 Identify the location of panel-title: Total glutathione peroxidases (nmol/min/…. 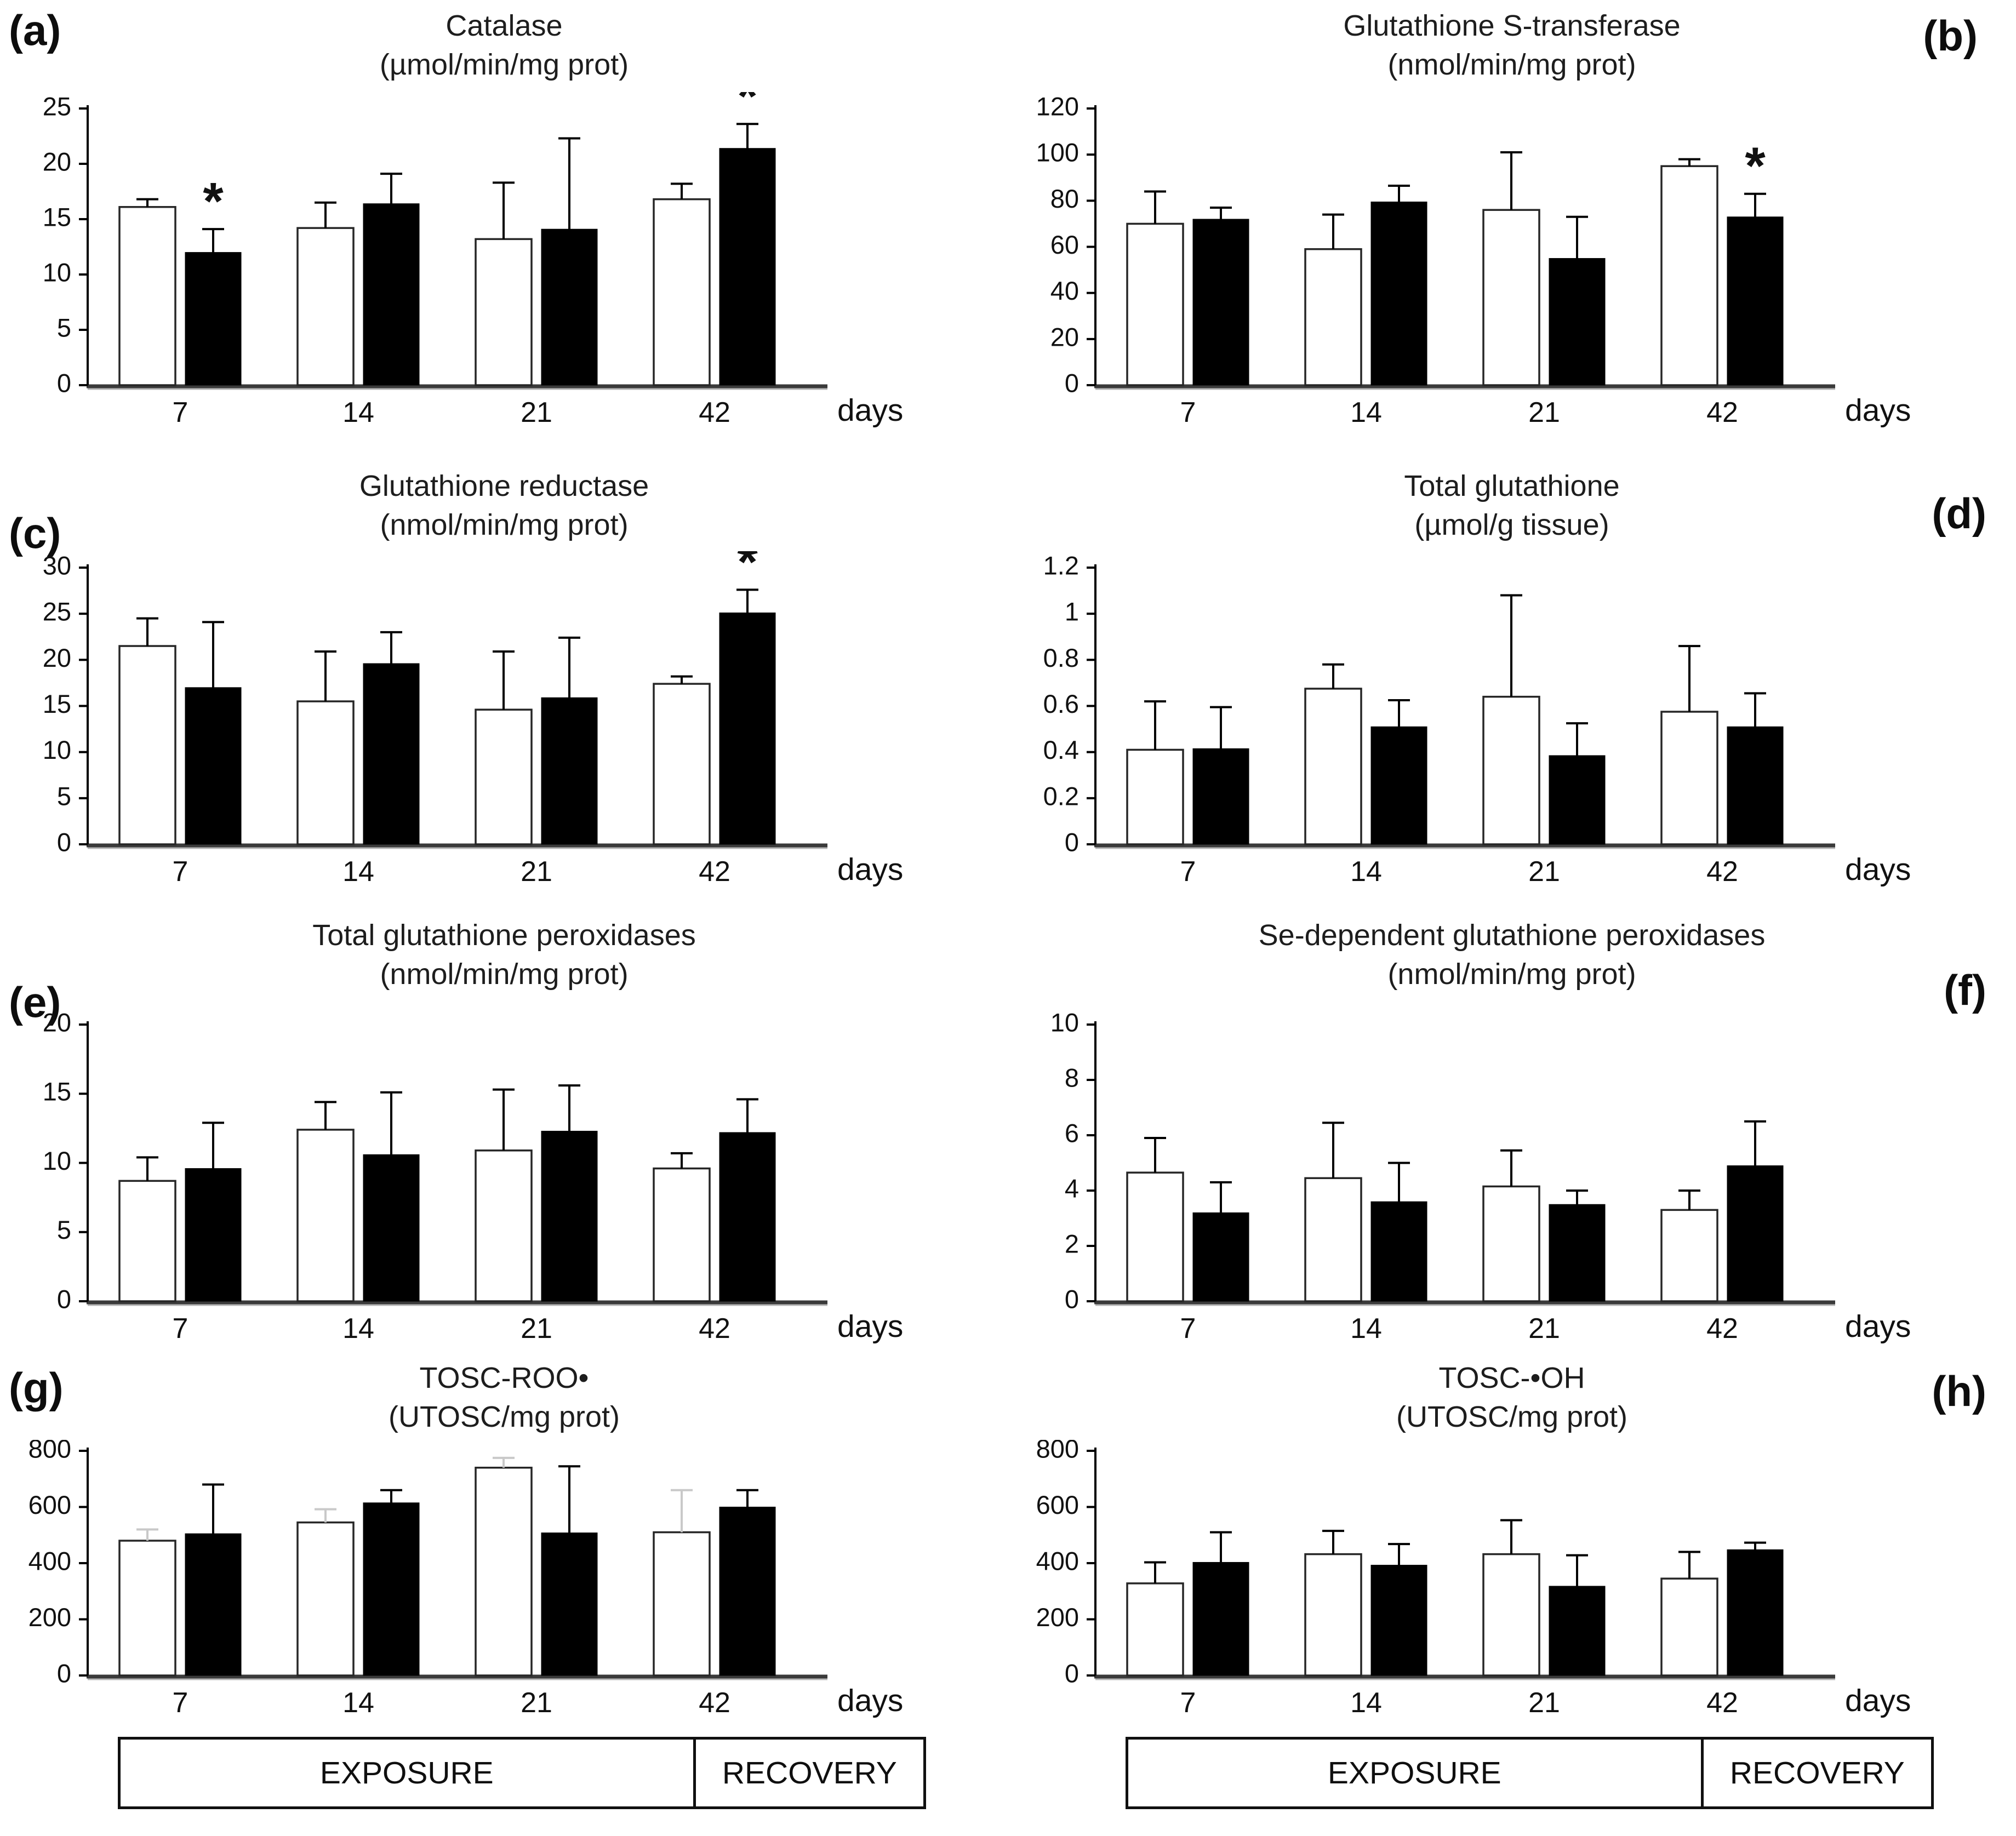
(504, 955).